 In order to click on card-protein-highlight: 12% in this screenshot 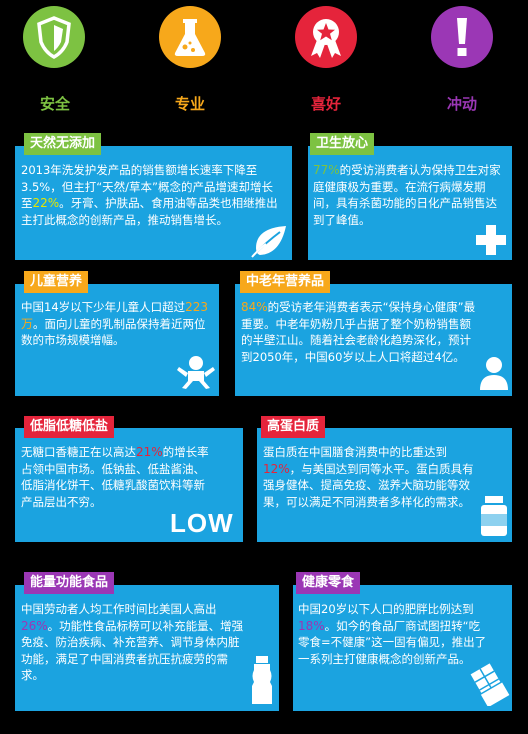, I will do `click(276, 468)`.